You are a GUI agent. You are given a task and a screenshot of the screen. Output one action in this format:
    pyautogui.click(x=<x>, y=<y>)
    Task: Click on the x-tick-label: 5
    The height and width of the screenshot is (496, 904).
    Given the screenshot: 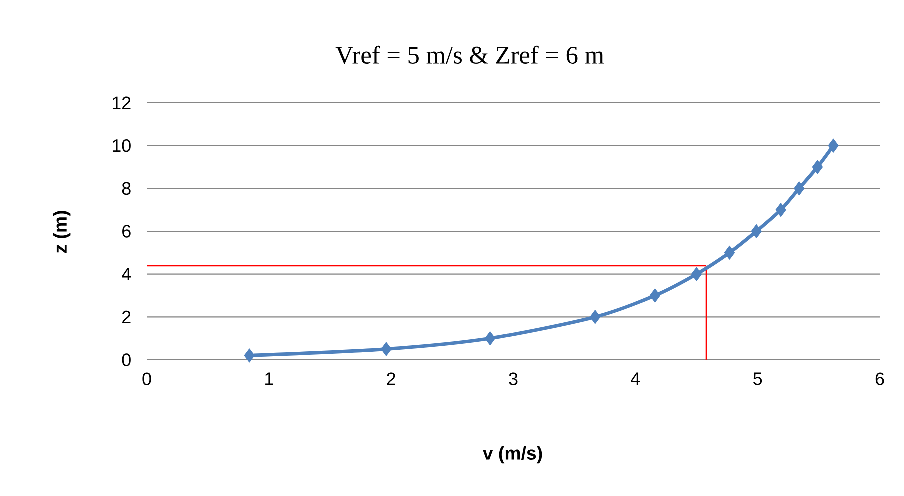 What is the action you would take?
    pyautogui.click(x=758, y=379)
    